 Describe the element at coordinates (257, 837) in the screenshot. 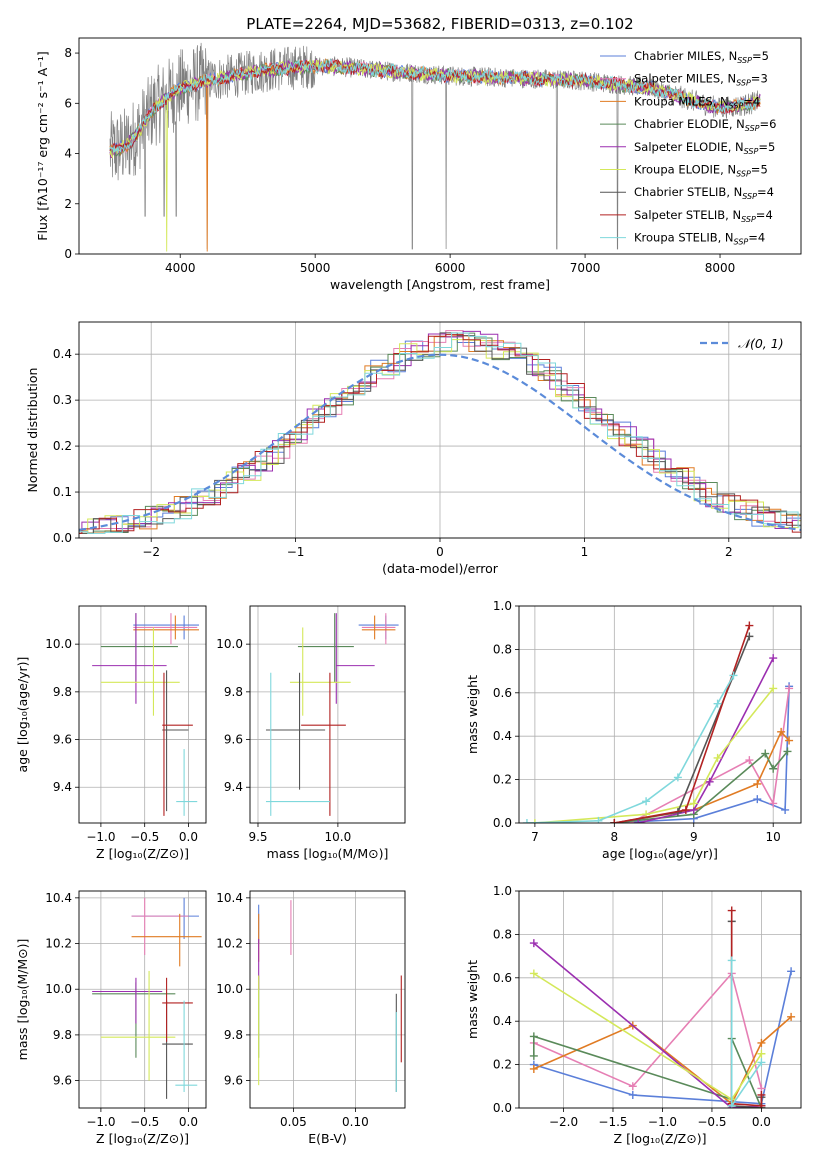

I see `x-tick-label: 9.5` at that location.